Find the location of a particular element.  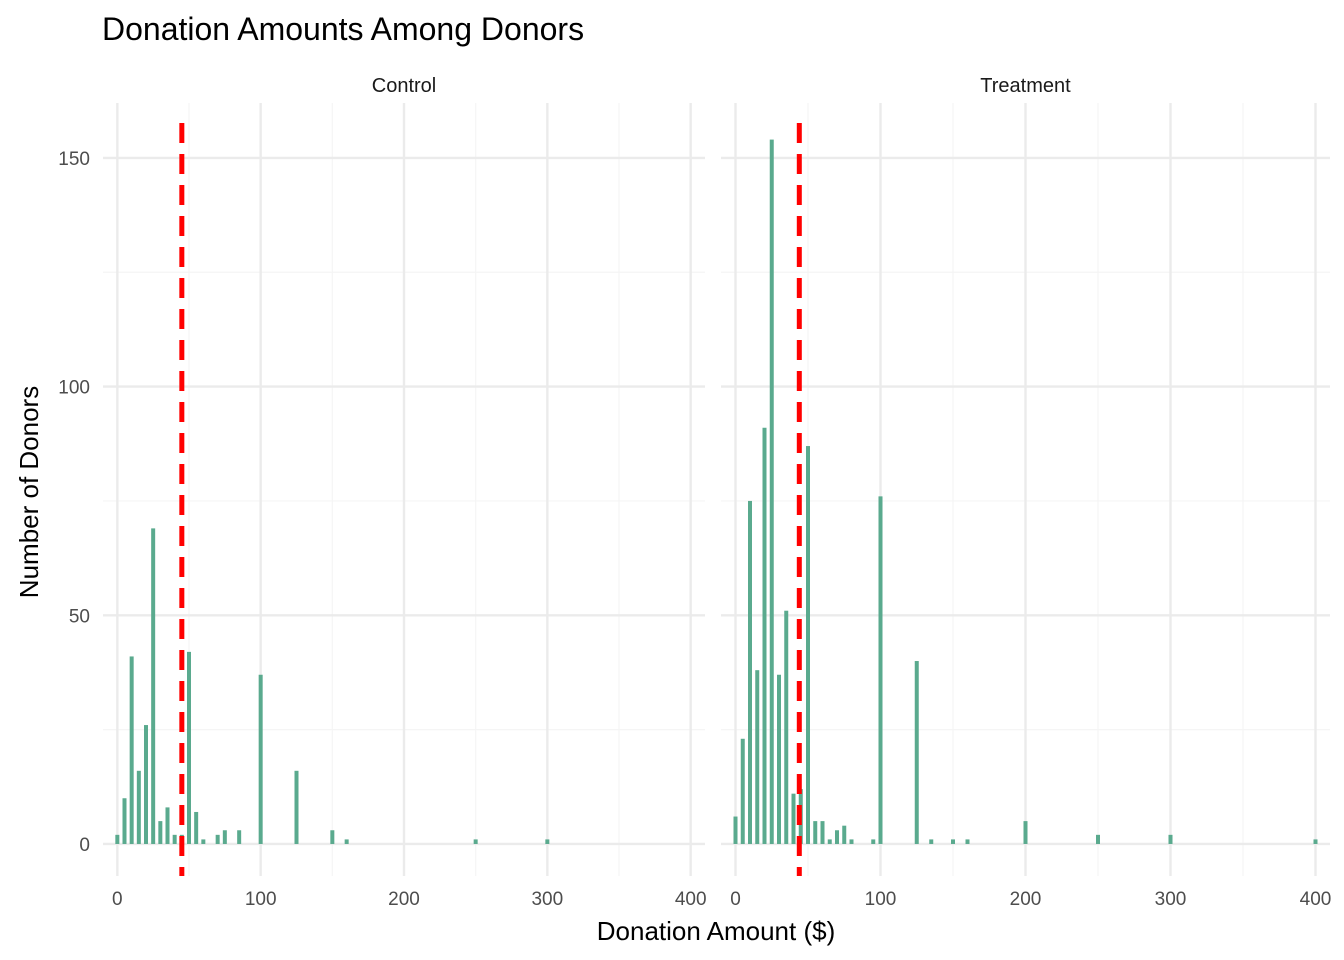

chart-title: Donation Amounts Among Donors is located at coordinates (343, 29).